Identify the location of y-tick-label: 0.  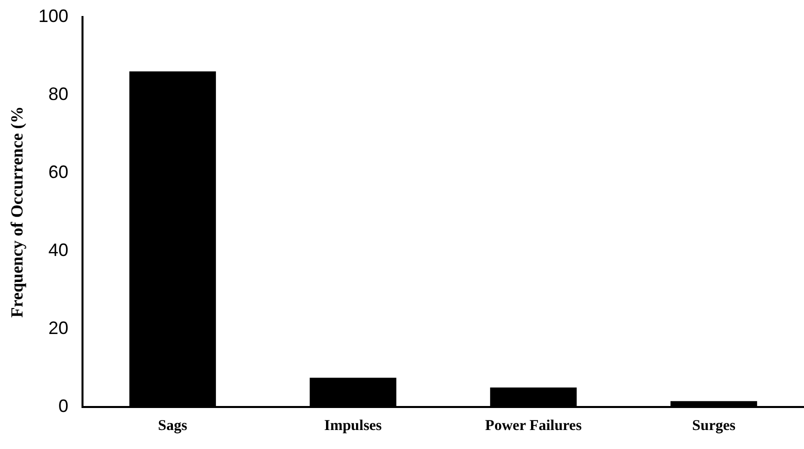
(63, 406).